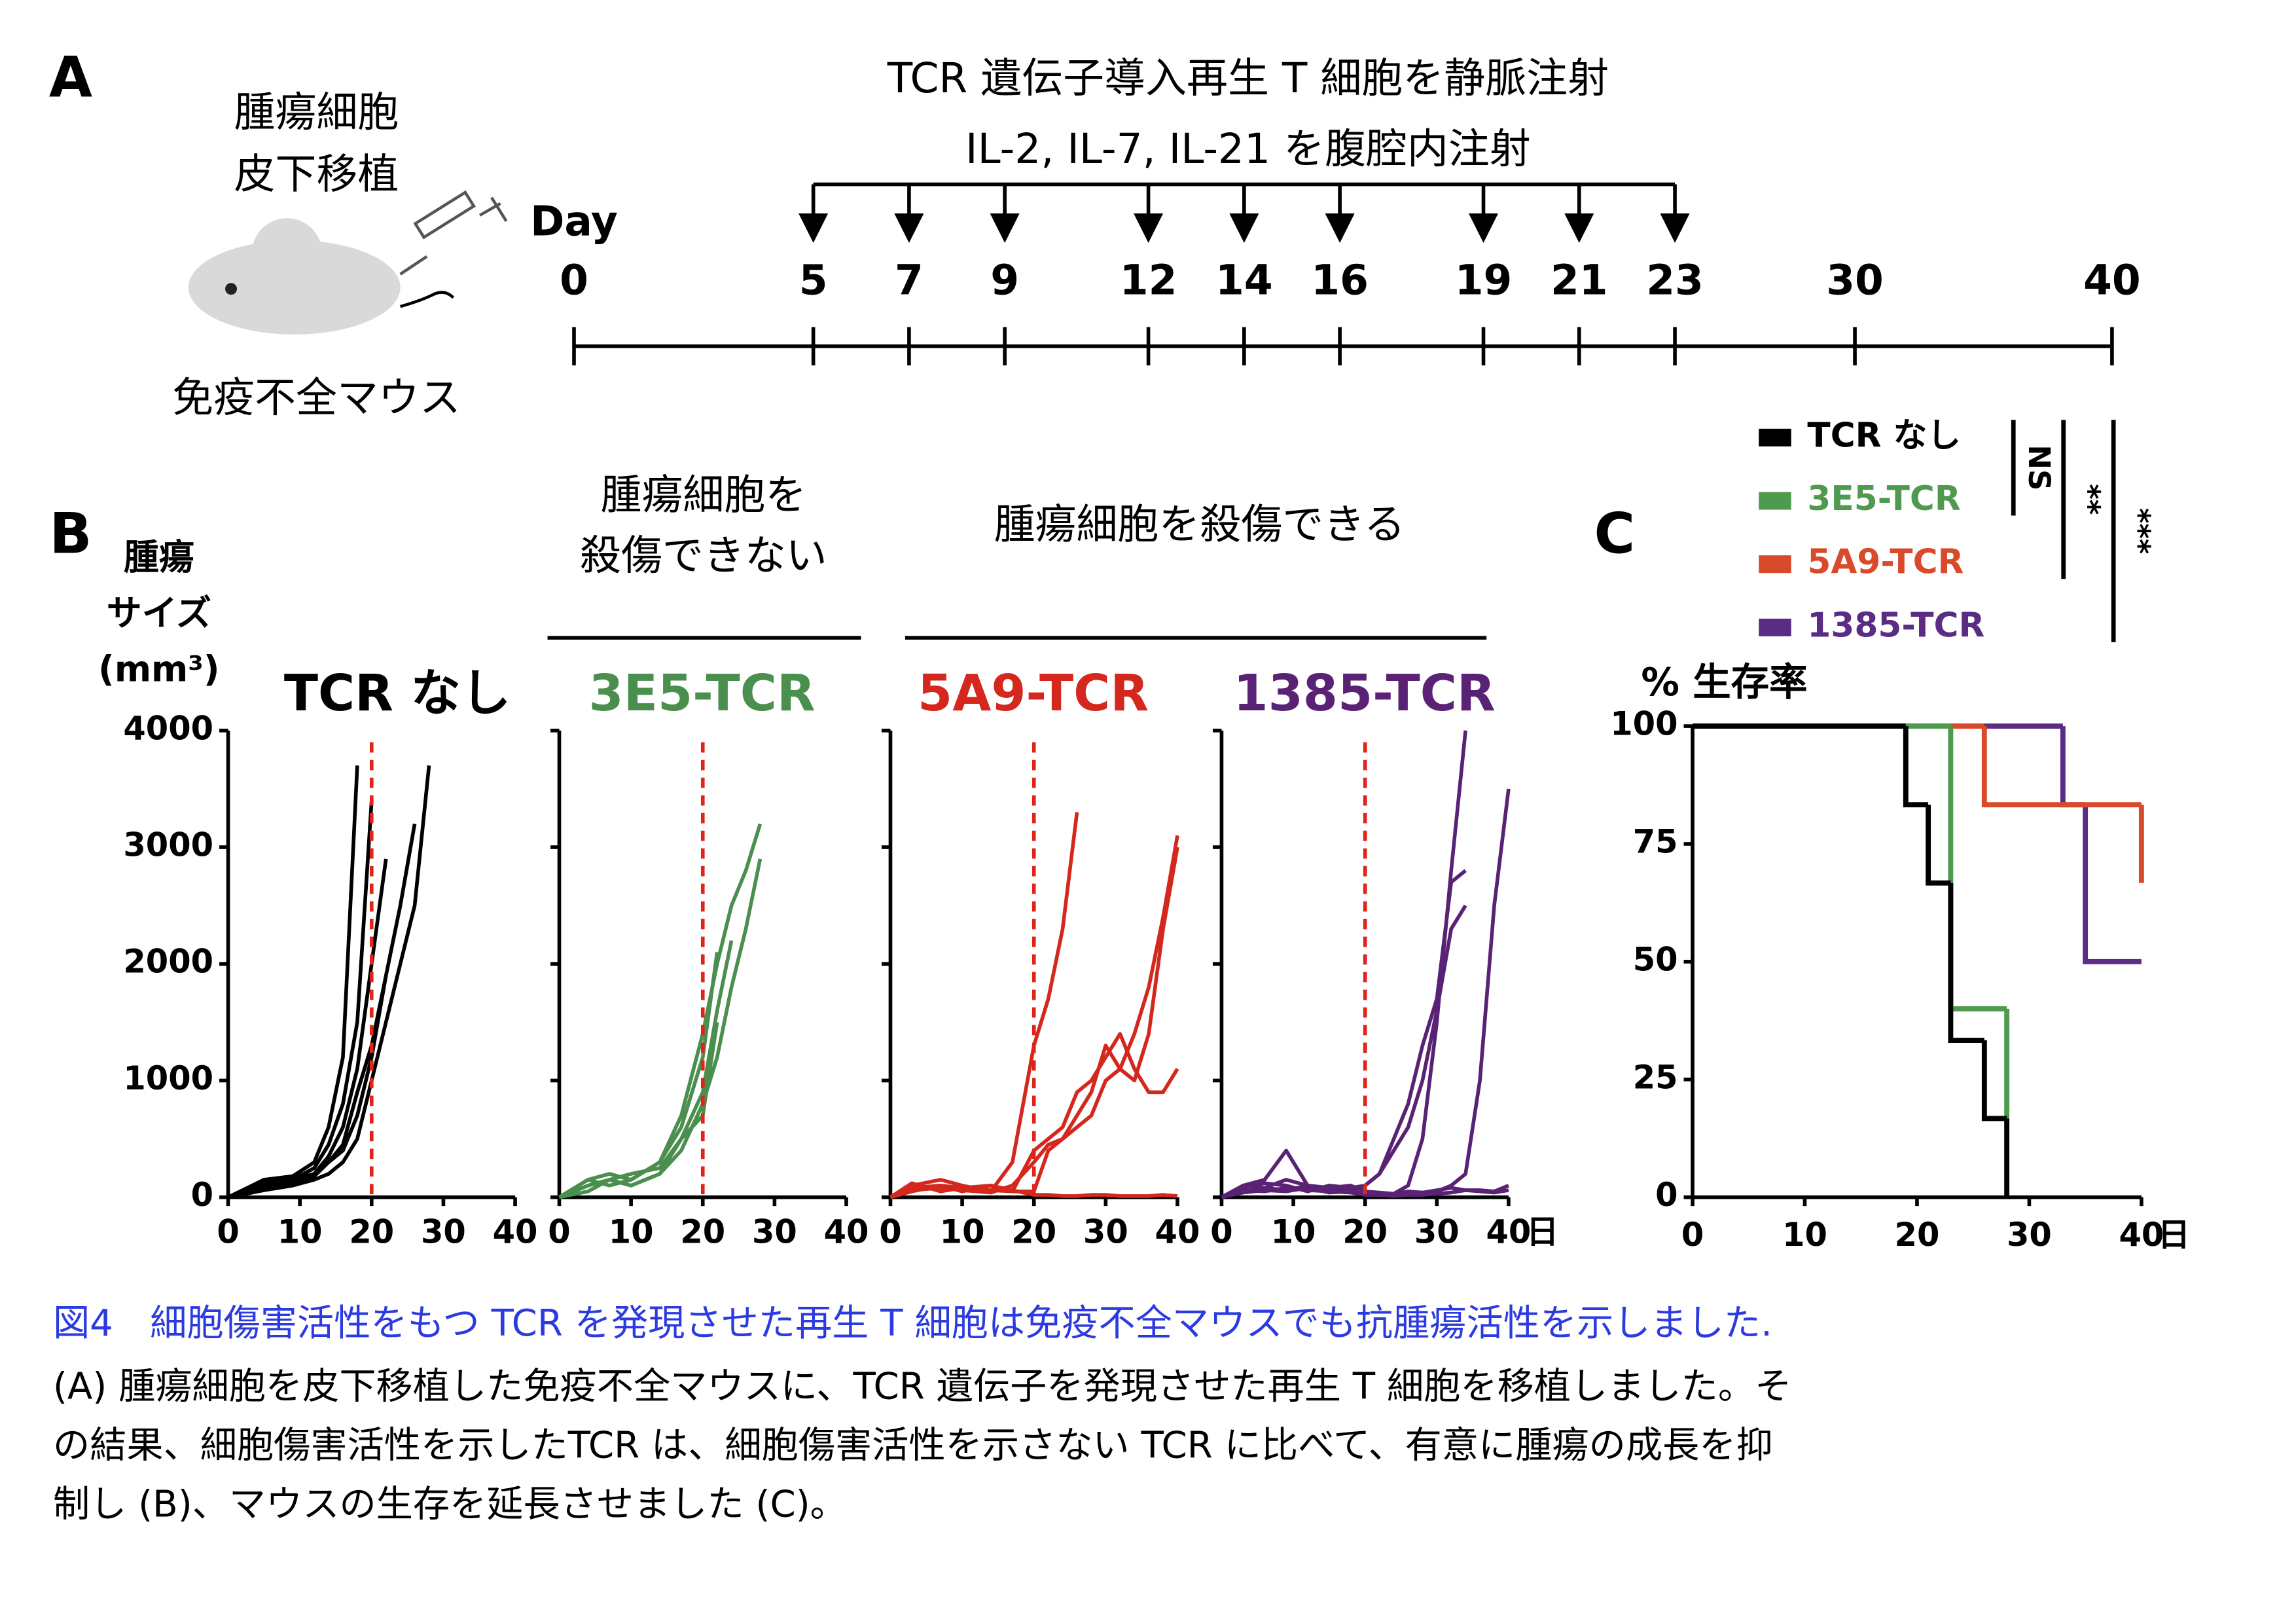 This screenshot has height=1623, width=2296. What do you see at coordinates (397, 694) in the screenshot?
I see `chart-title: TCR なし` at bounding box center [397, 694].